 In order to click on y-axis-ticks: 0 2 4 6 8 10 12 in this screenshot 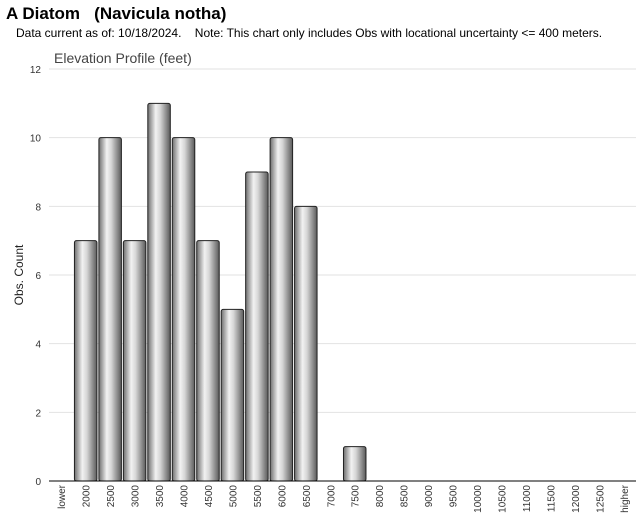, I will do `click(36, 276)`.